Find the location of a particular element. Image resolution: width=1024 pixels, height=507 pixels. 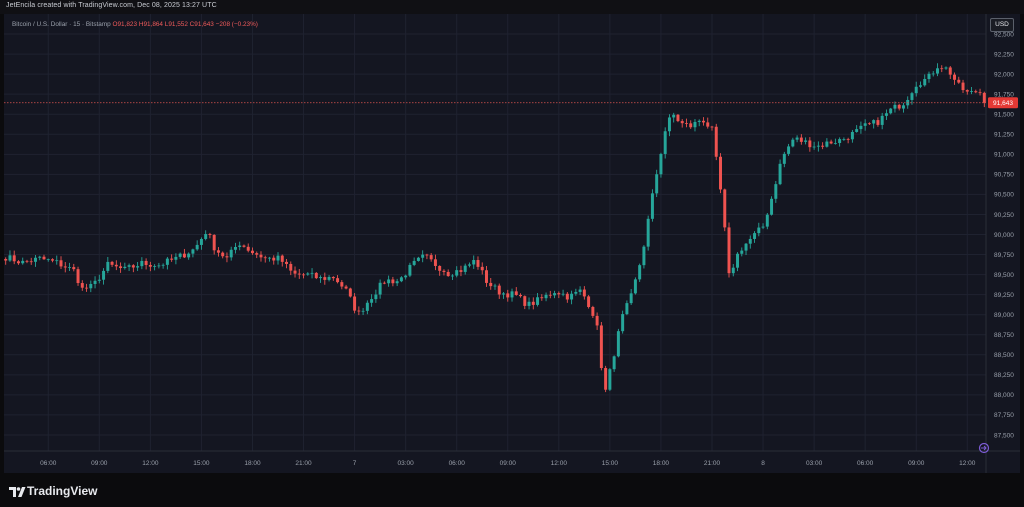

x-tick-label: 15:00 is located at coordinates (201, 463).